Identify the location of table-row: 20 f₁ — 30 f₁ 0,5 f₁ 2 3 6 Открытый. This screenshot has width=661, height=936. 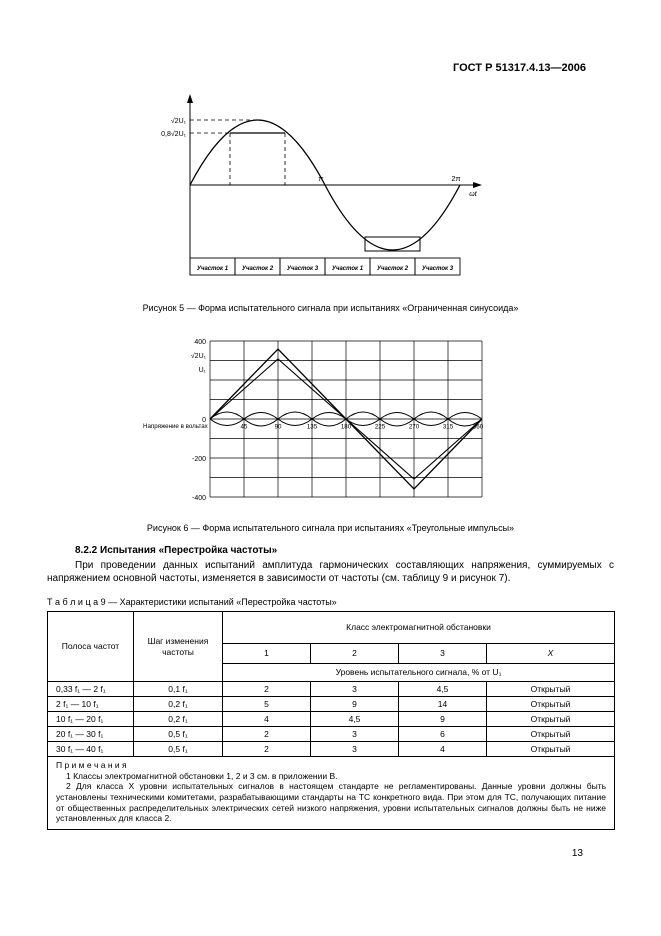
(331, 734).